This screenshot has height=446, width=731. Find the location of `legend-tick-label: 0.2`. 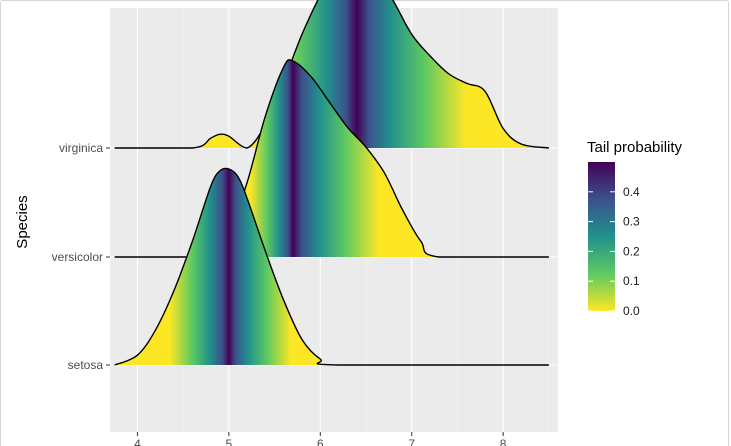

legend-tick-label: 0.2 is located at coordinates (631, 251).